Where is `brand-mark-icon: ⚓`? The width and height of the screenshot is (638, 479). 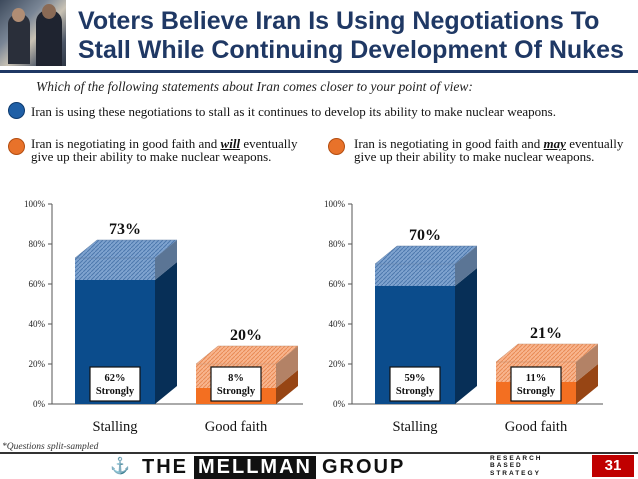 brand-mark-icon: ⚓ is located at coordinates (121, 466).